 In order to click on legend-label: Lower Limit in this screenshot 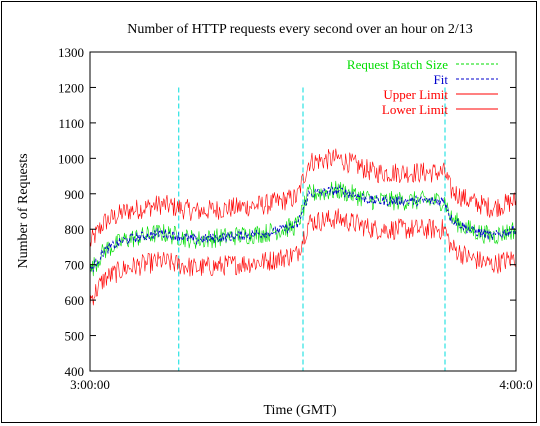, I will do `click(415, 109)`.